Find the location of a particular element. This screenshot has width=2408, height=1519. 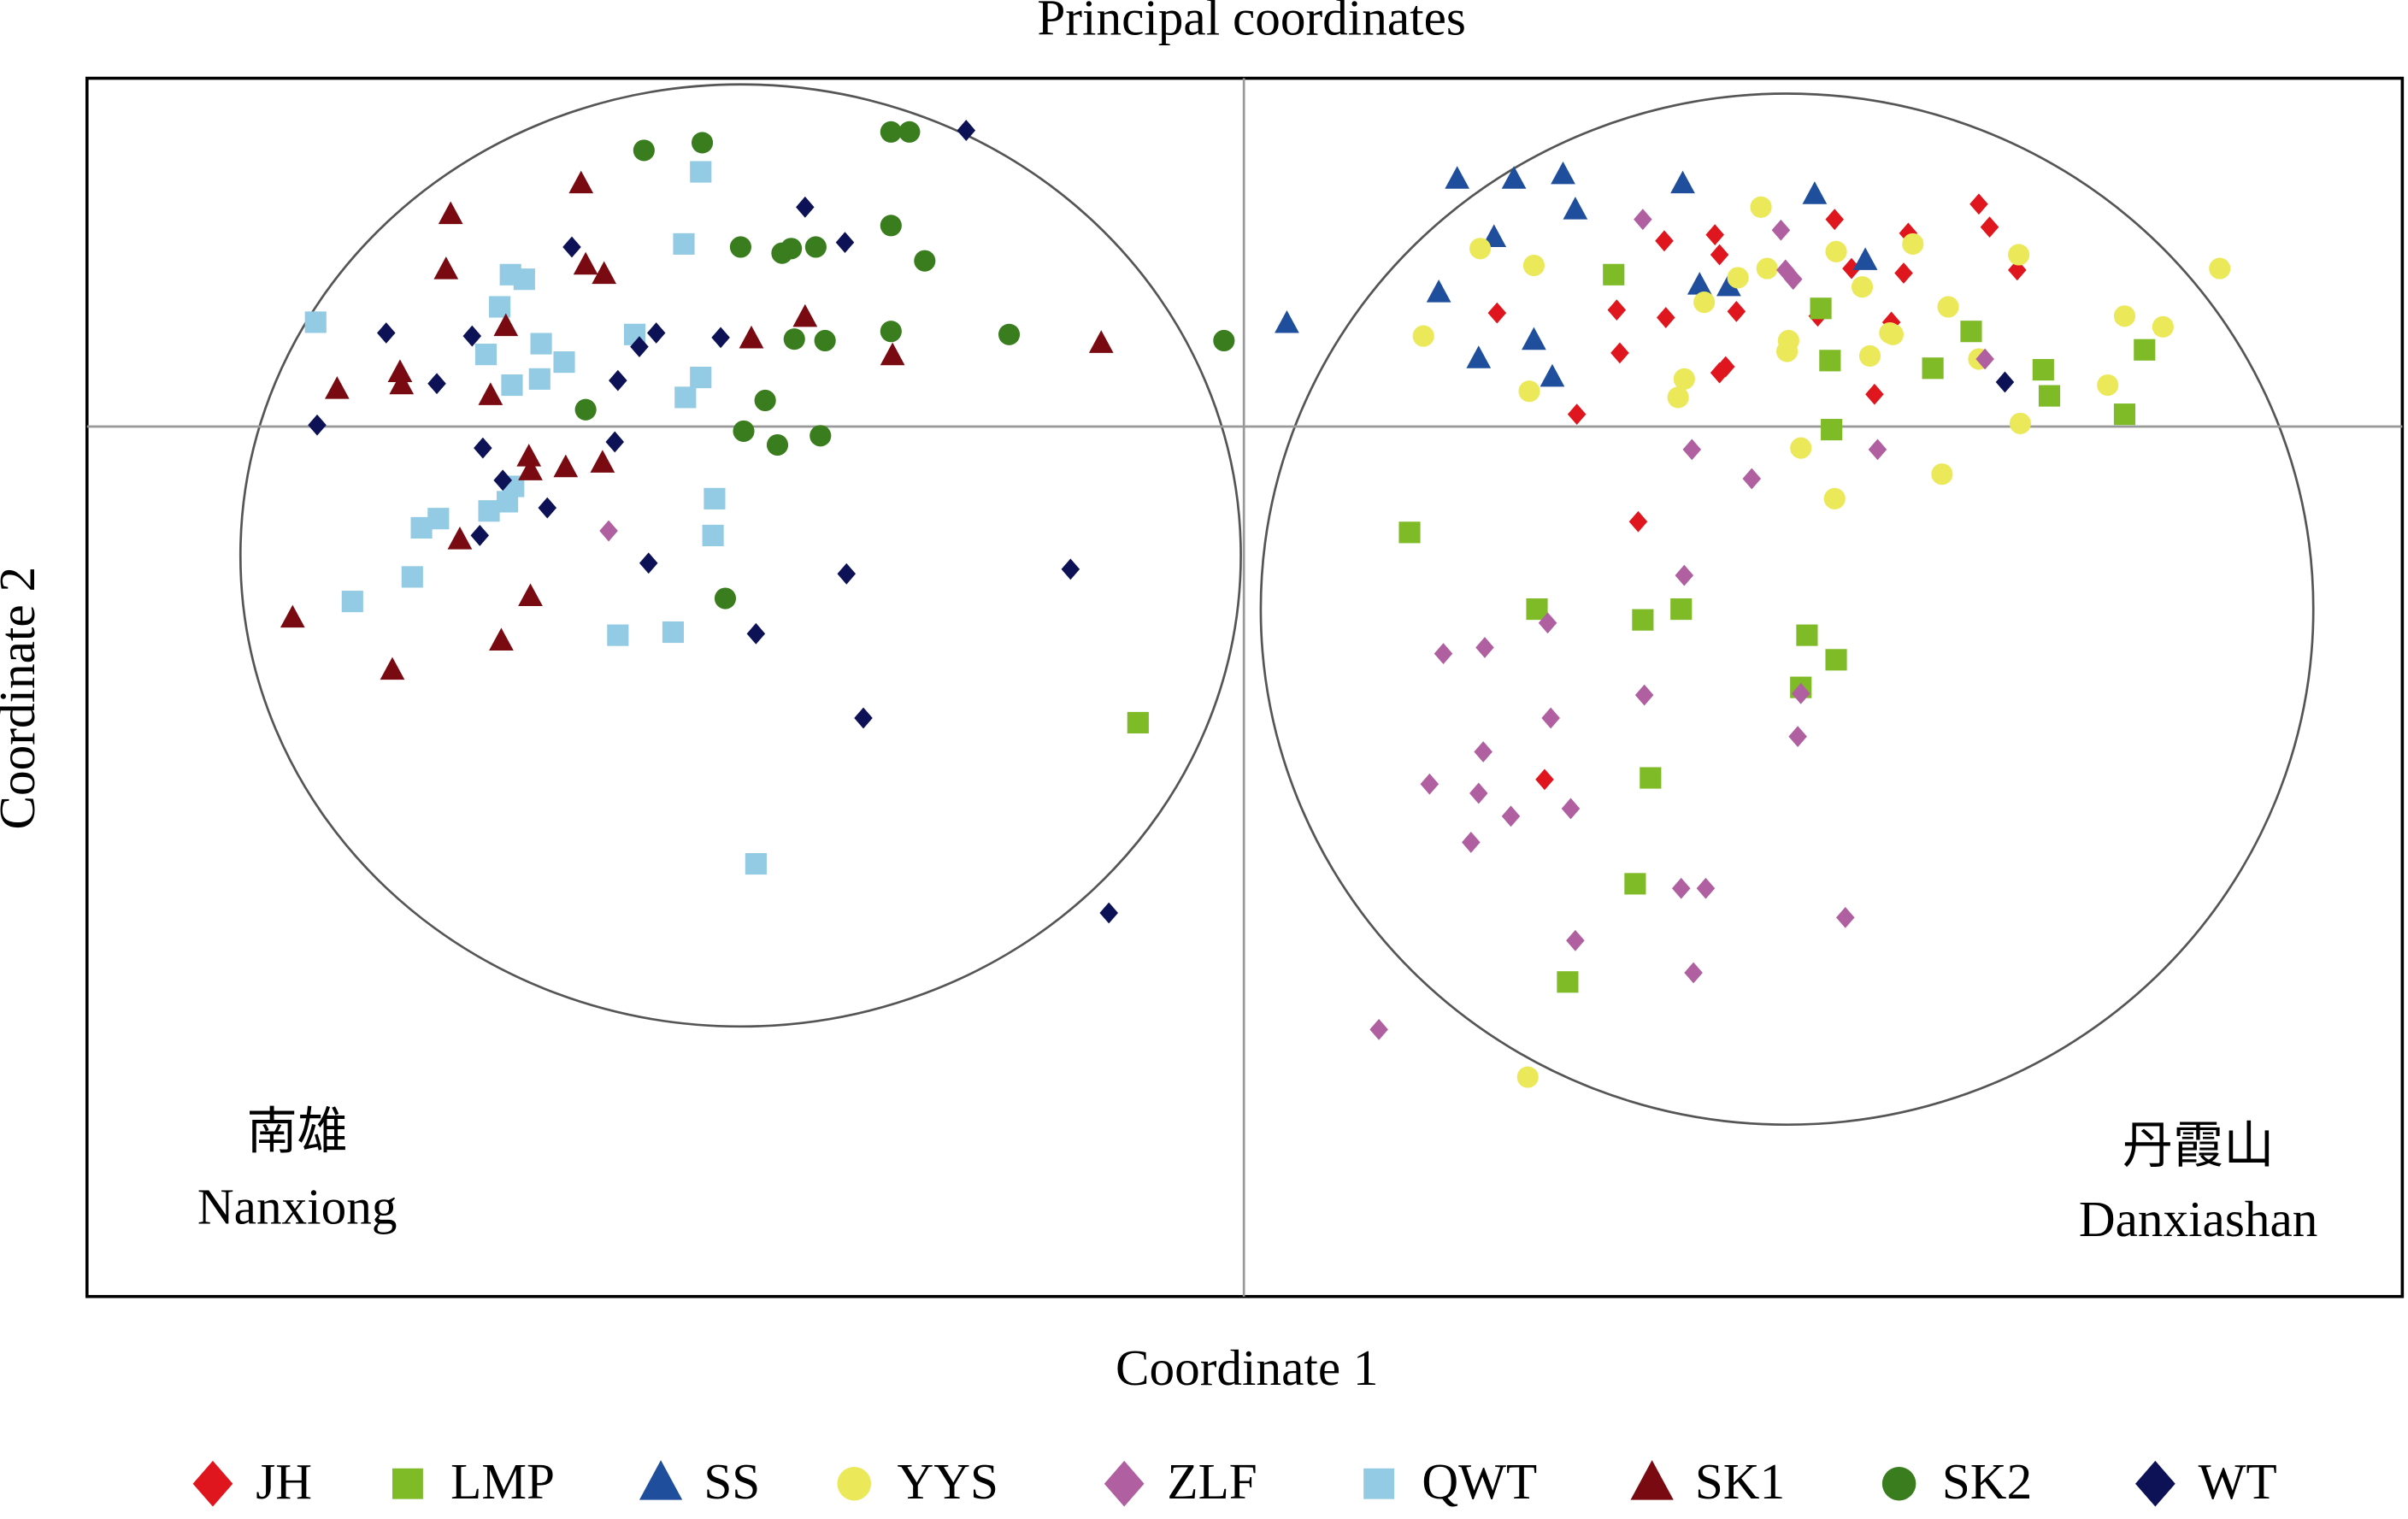

legend-label: WT is located at coordinates (2238, 1481).